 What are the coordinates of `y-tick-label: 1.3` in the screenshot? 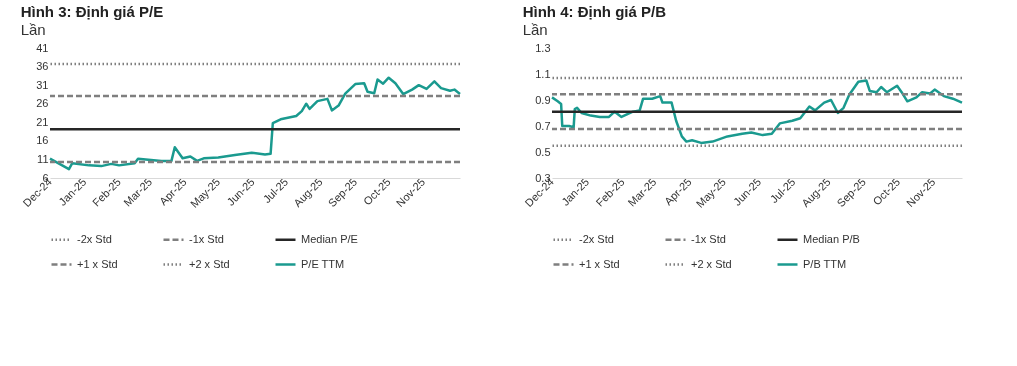 It's located at (543, 47).